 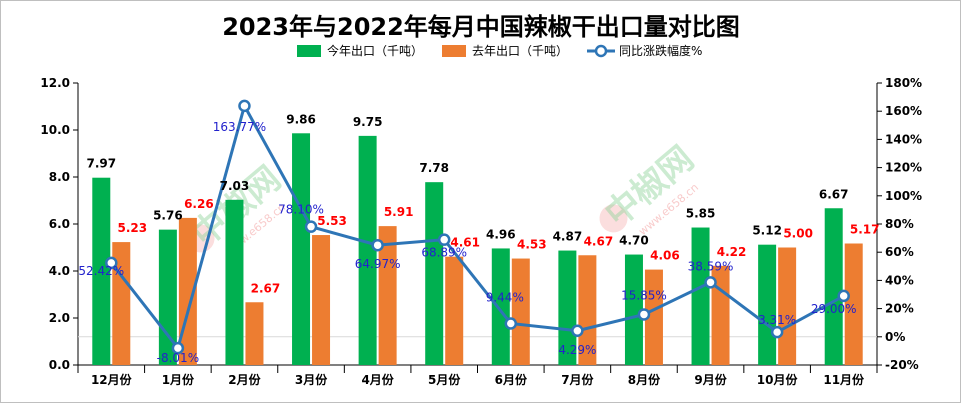 I want to click on x-category-label: 12月份, so click(x=112, y=379).